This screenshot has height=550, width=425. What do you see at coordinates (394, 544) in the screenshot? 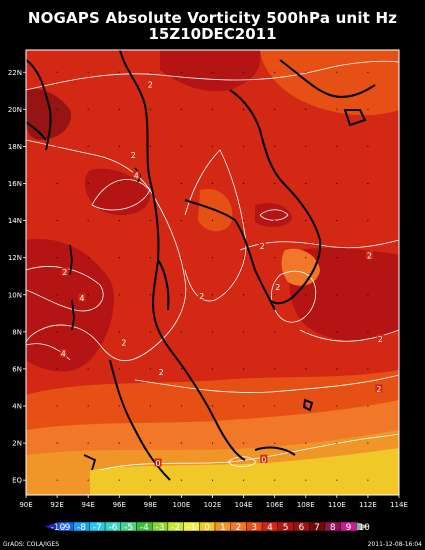
I see `credit-timestamp: 2011-12-08-16:04` at bounding box center [394, 544].